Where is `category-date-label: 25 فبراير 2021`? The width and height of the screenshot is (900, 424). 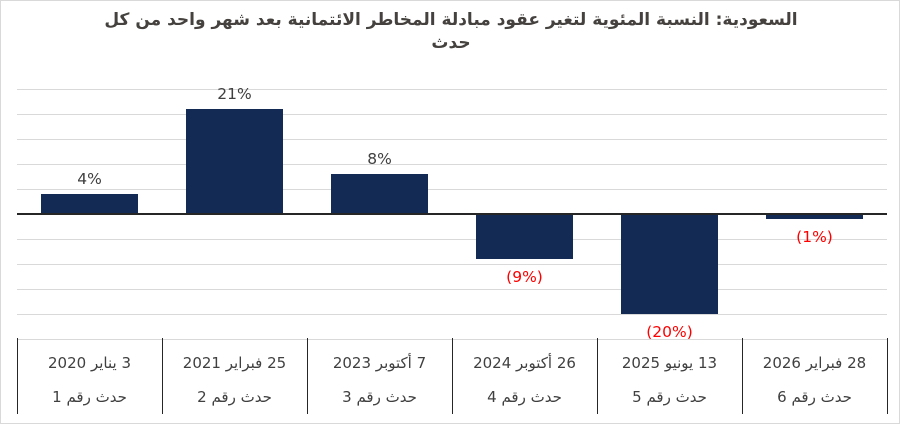
category-date-label: 25 فبراير 2021 is located at coordinates (234, 363).